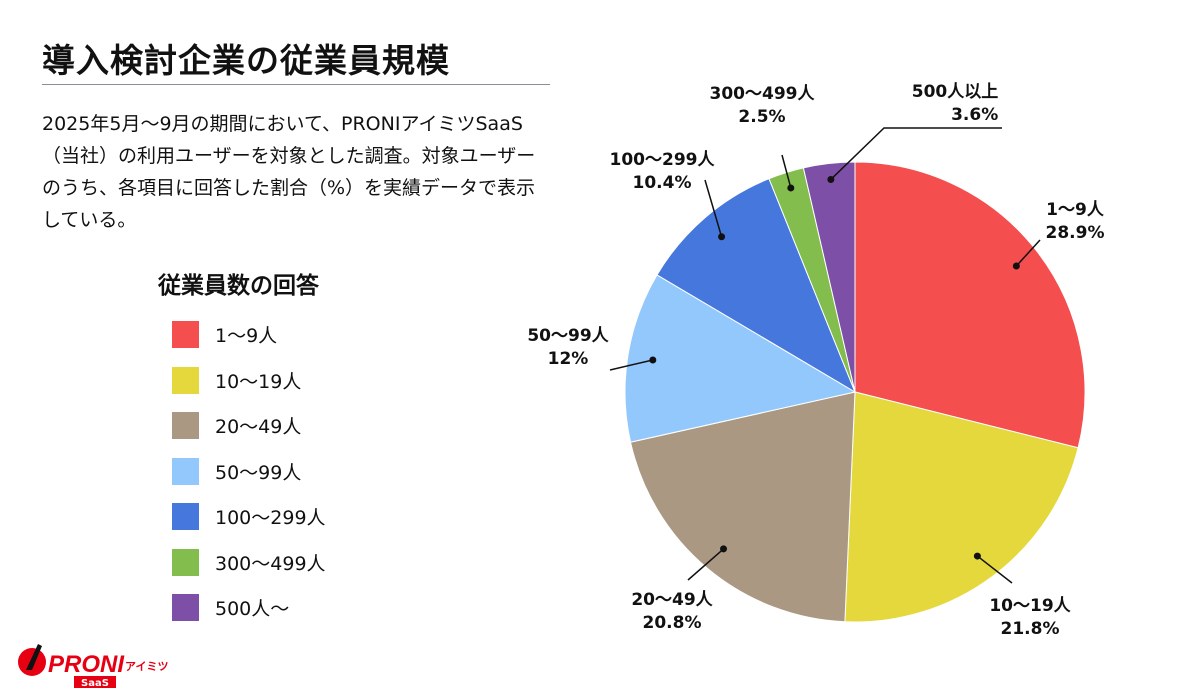 The height and width of the screenshot is (700, 1200). I want to click on data-label: 100〜299人 10.4%, so click(662, 172).